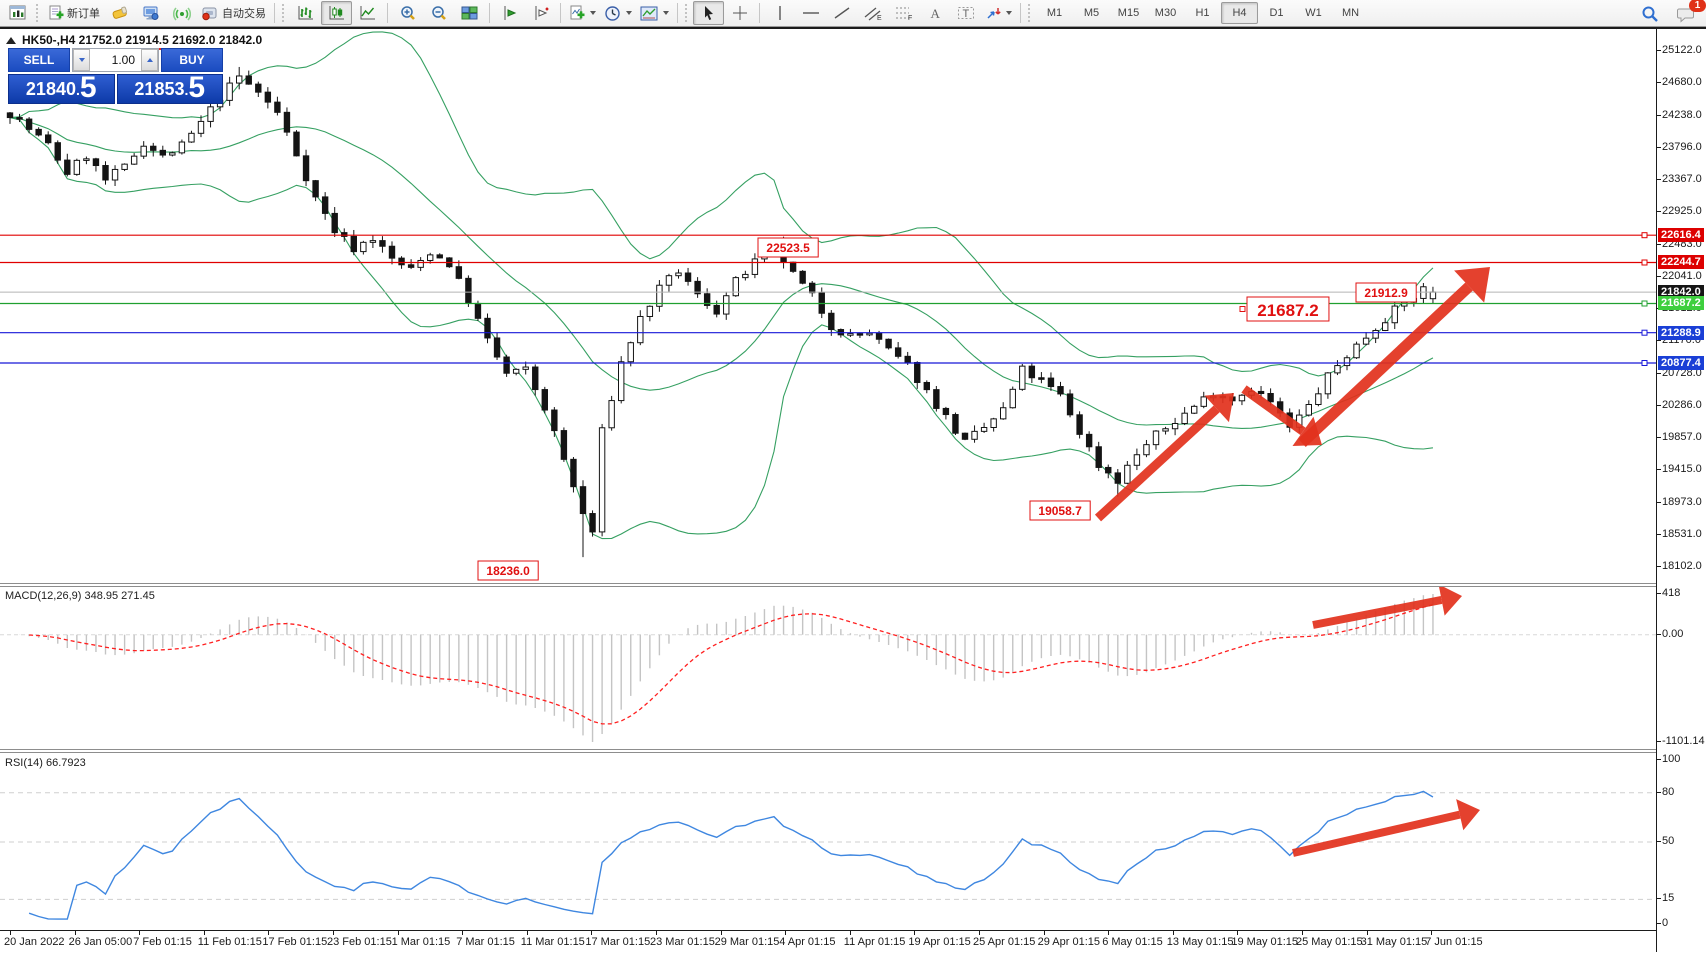 This screenshot has height=953, width=1706. Describe the element at coordinates (1679, 82) in the screenshot. I see `price-tick-label: 24680.0` at that location.